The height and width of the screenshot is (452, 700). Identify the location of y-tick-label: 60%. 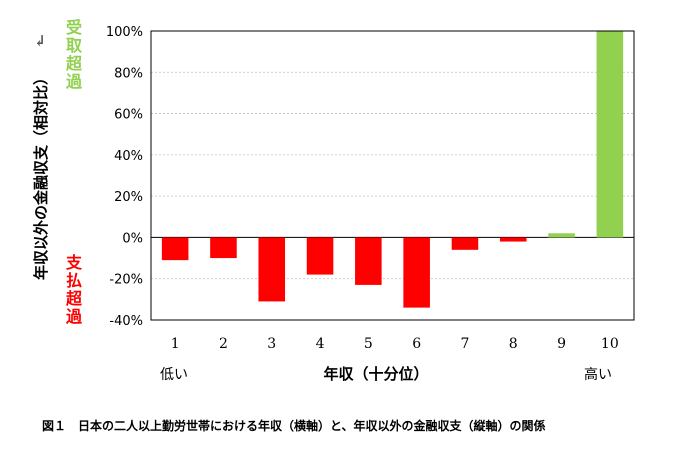
(128, 115).